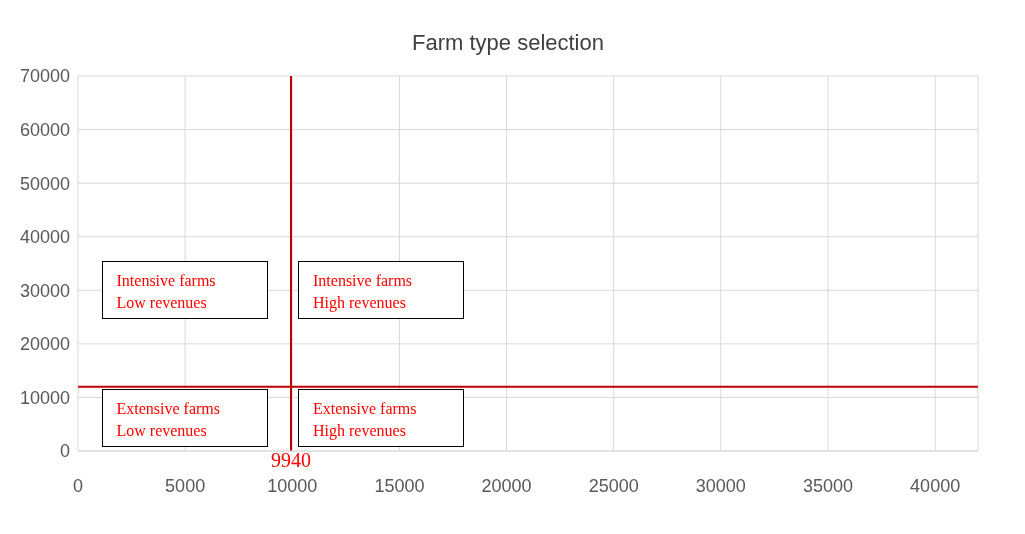 This screenshot has width=1025, height=534. Describe the element at coordinates (44, 76) in the screenshot. I see `y-tick-label: 70000` at that location.